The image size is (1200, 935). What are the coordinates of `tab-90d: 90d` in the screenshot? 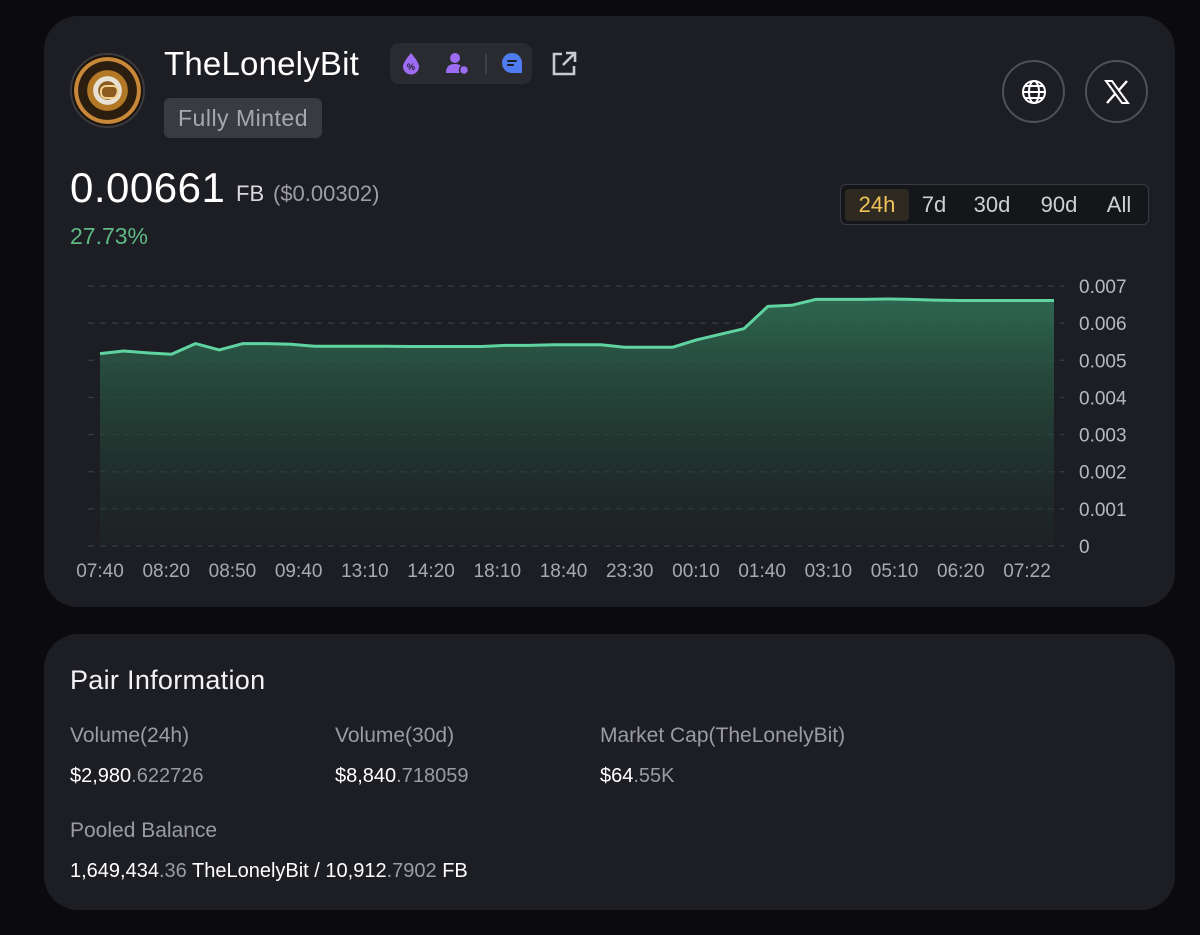 It's located at (1059, 204).